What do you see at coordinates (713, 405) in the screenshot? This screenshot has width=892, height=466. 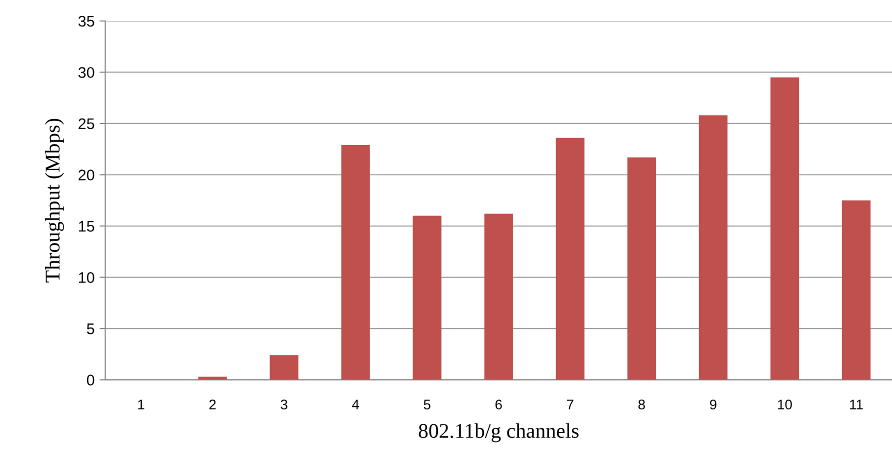 I see `x-tick-label: 9` at bounding box center [713, 405].